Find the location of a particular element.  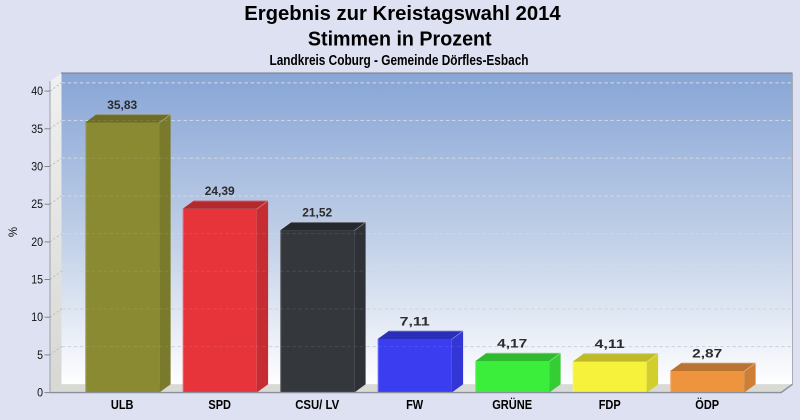

svg-text: 24,39 is located at coordinates (220, 191).